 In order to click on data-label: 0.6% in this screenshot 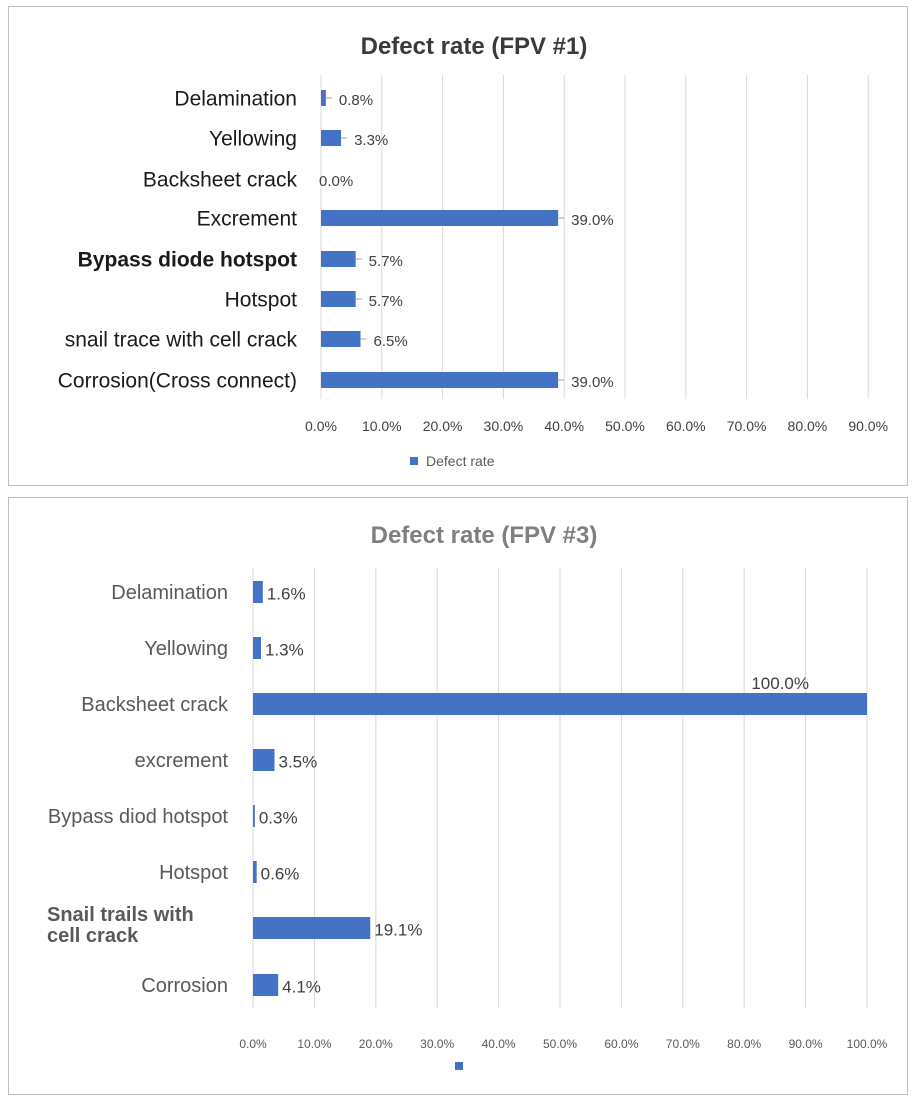, I will do `click(280, 874)`.